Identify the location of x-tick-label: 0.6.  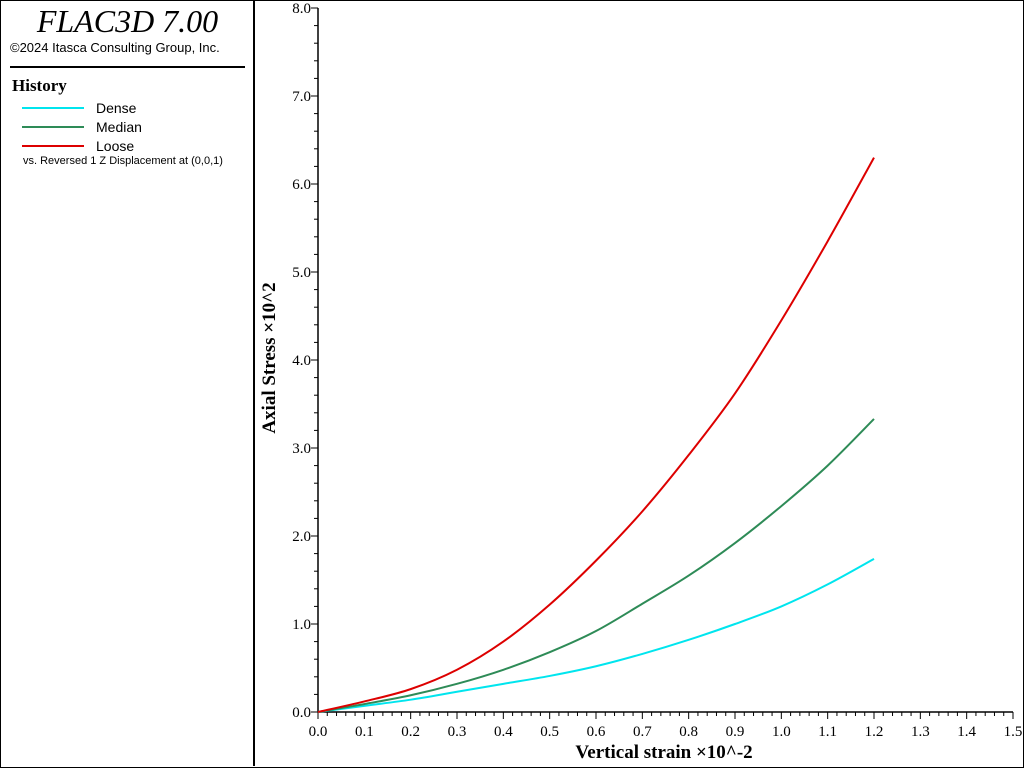
(596, 732).